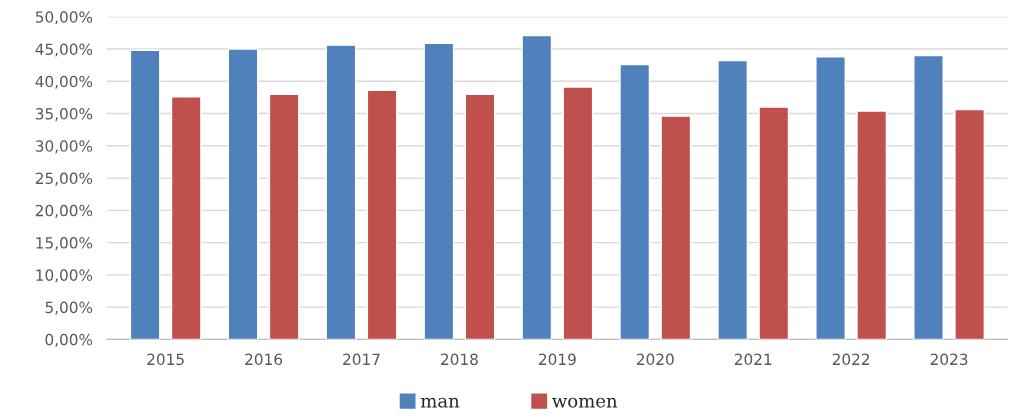 This screenshot has width=1018, height=419. What do you see at coordinates (361, 359) in the screenshot?
I see `x-tick-label: 2017` at bounding box center [361, 359].